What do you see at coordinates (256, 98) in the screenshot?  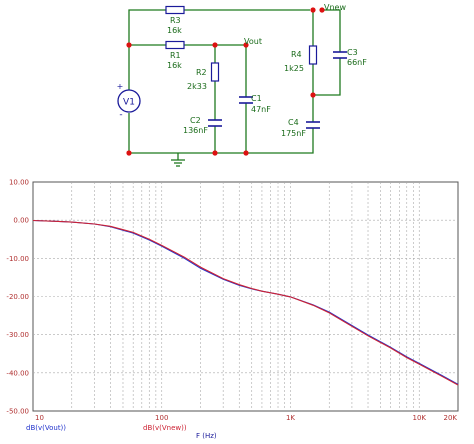 I see `c1-name: C1` at bounding box center [256, 98].